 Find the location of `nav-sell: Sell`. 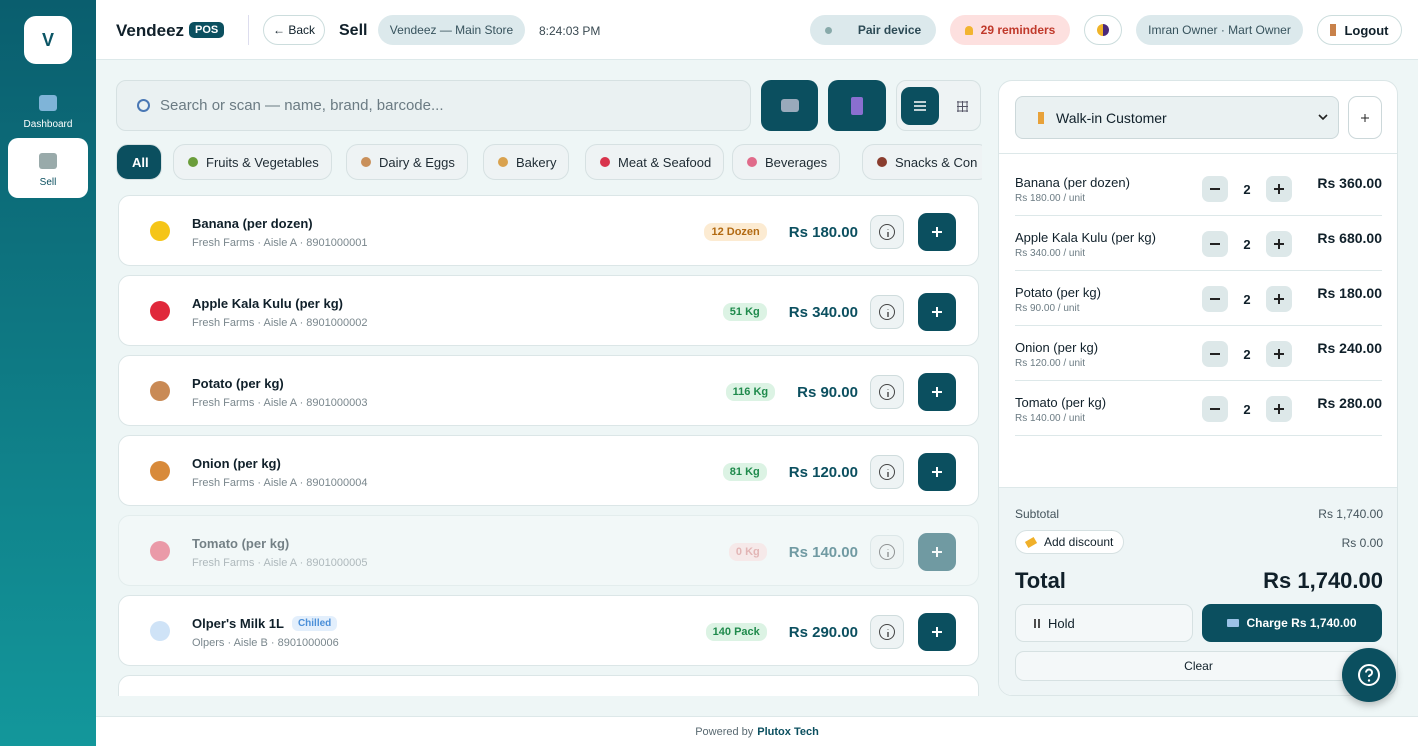

nav-sell: Sell is located at coordinates (48, 168).